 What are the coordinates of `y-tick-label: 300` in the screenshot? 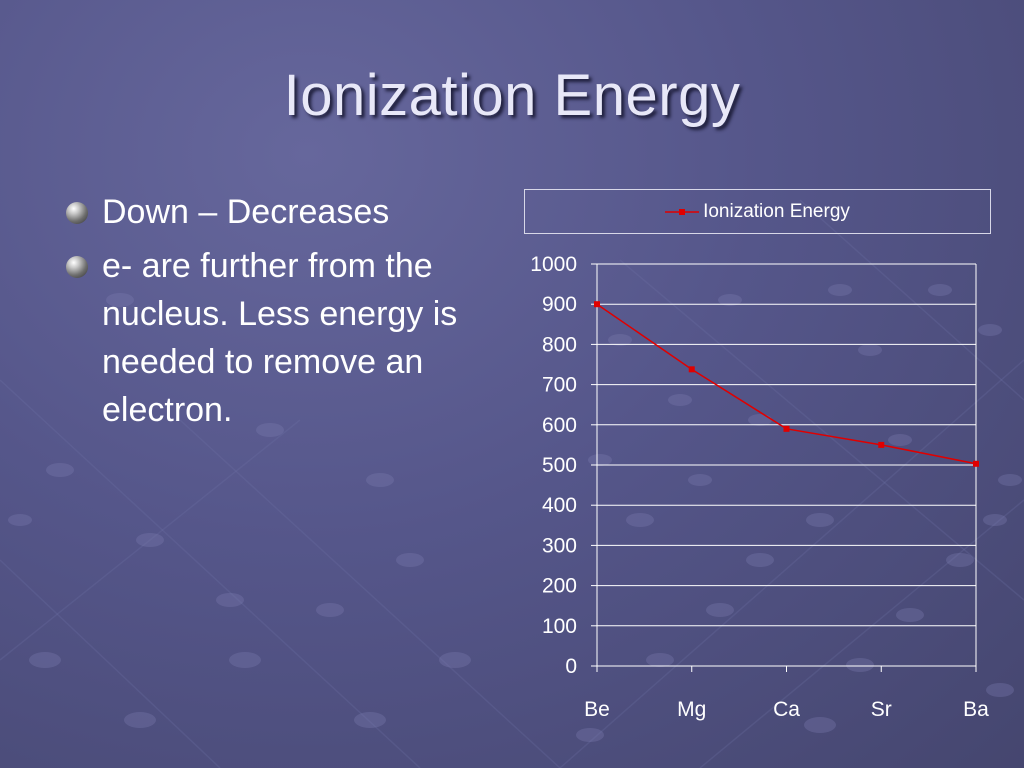 It's located at (559, 545).